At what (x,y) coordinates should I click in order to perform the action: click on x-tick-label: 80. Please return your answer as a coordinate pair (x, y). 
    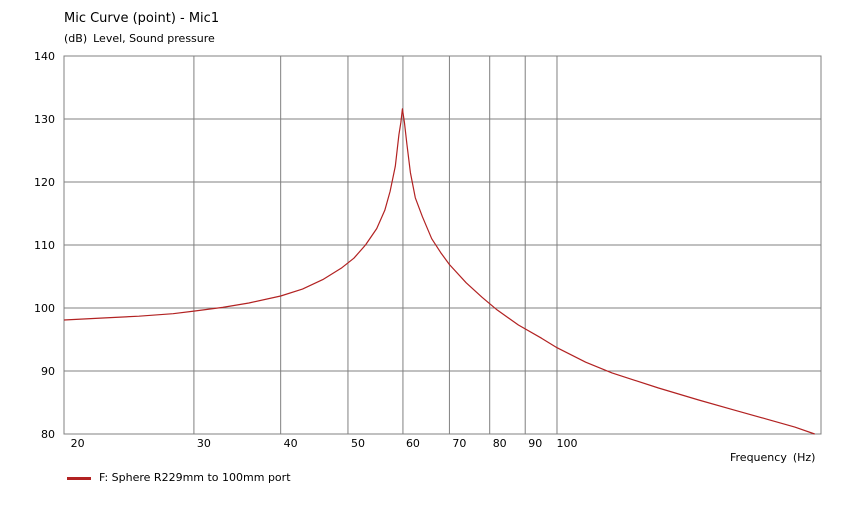
    Looking at the image, I should click on (500, 443).